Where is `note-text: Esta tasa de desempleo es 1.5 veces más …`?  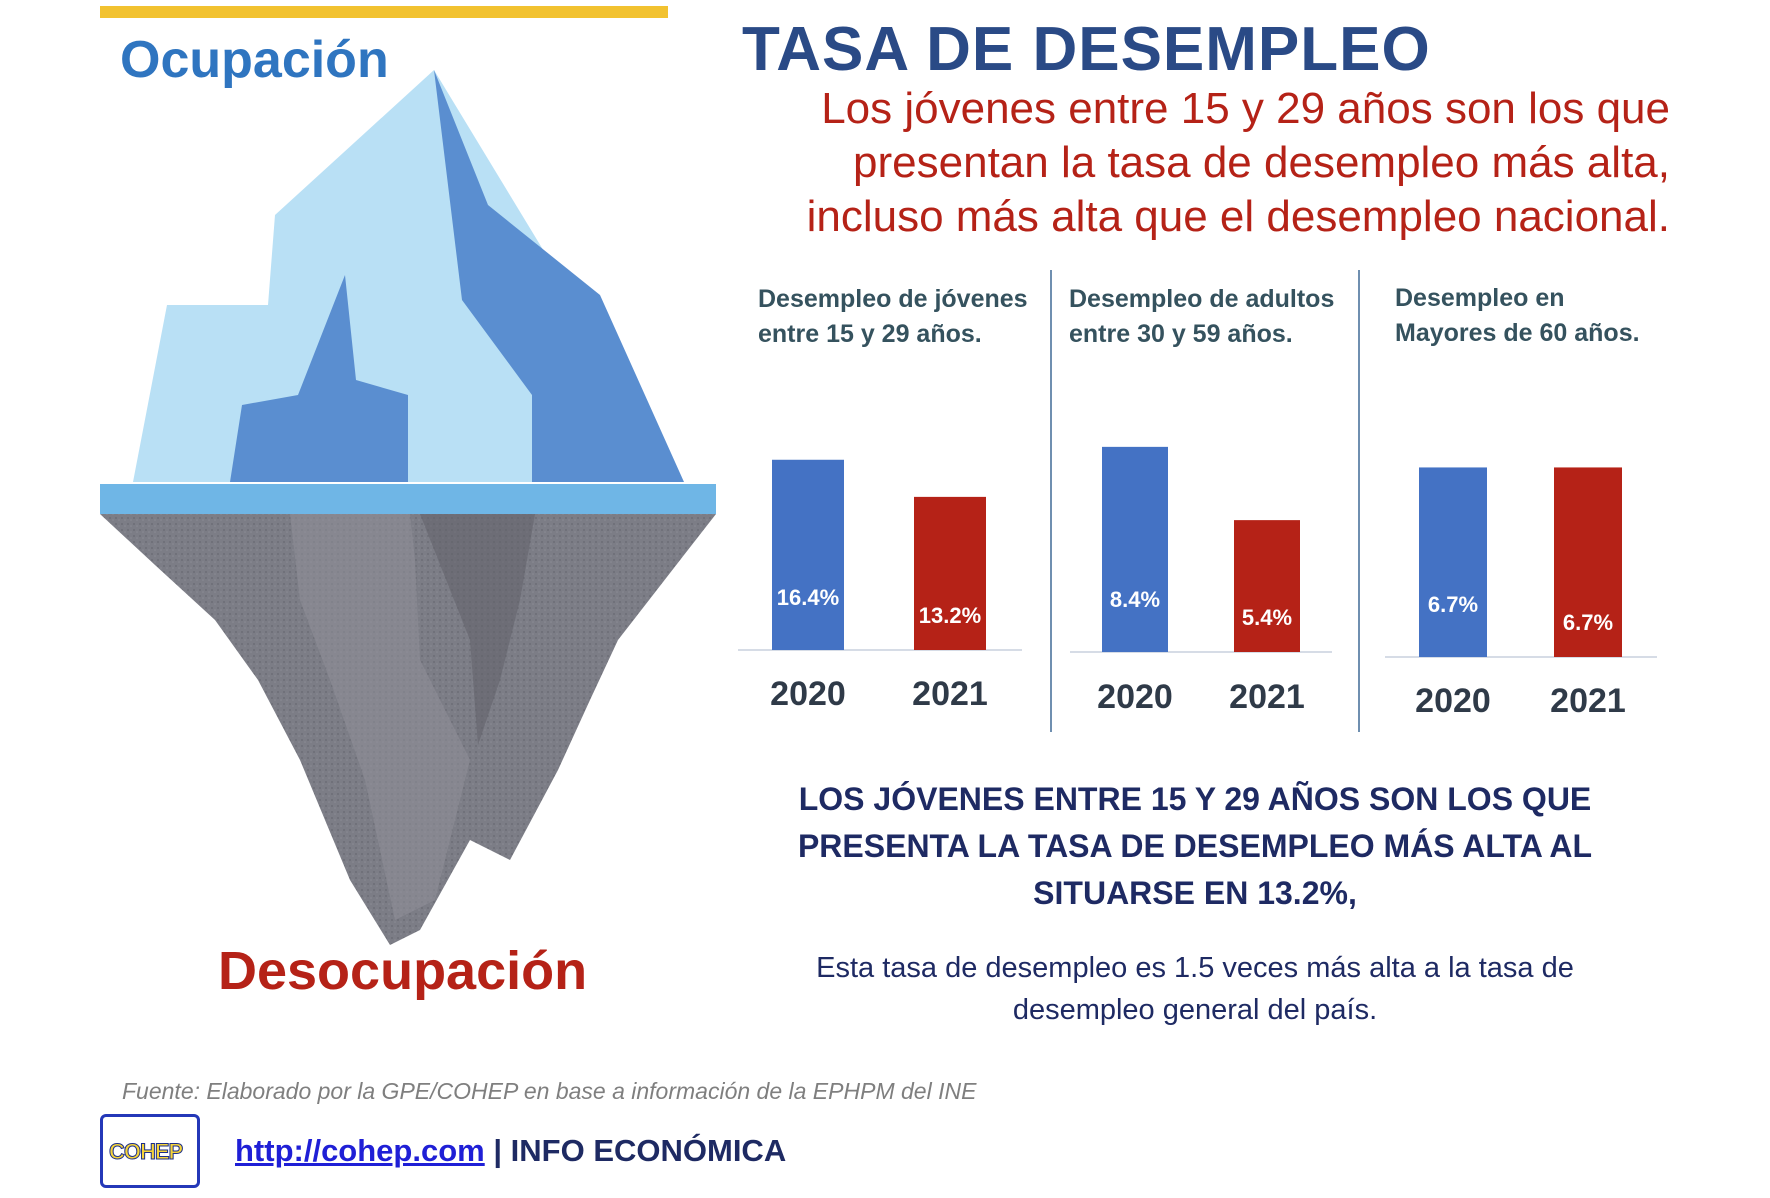 note-text: Esta tasa de desempleo es 1.5 veces más … is located at coordinates (1195, 989).